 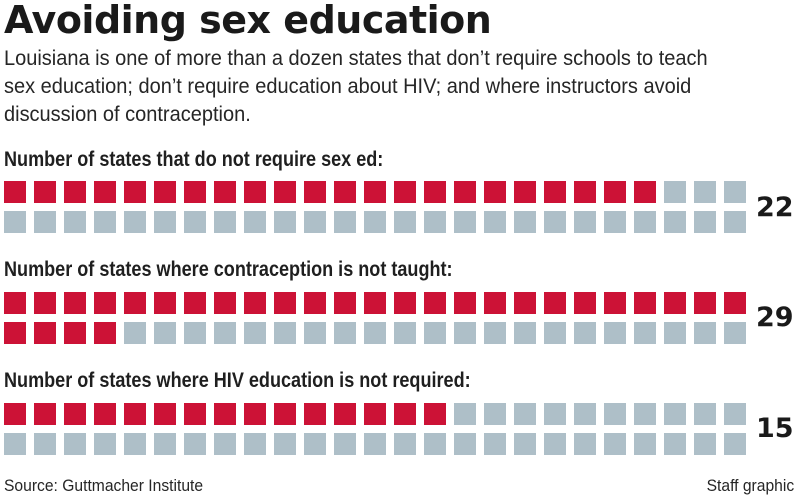 I want to click on credit-note: Staff graphic, so click(x=750, y=485).